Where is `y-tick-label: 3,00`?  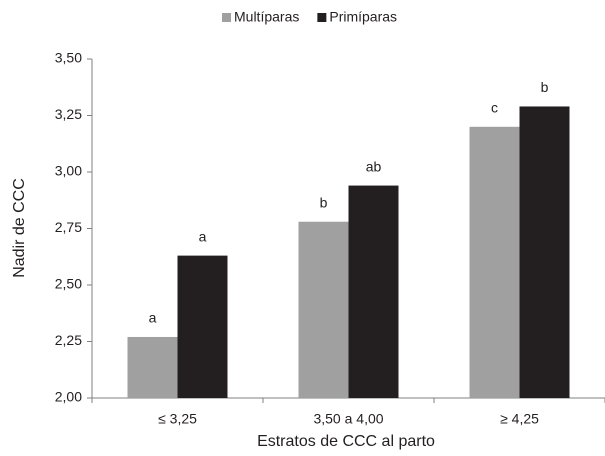
y-tick-label: 3,00 is located at coordinates (68, 171).